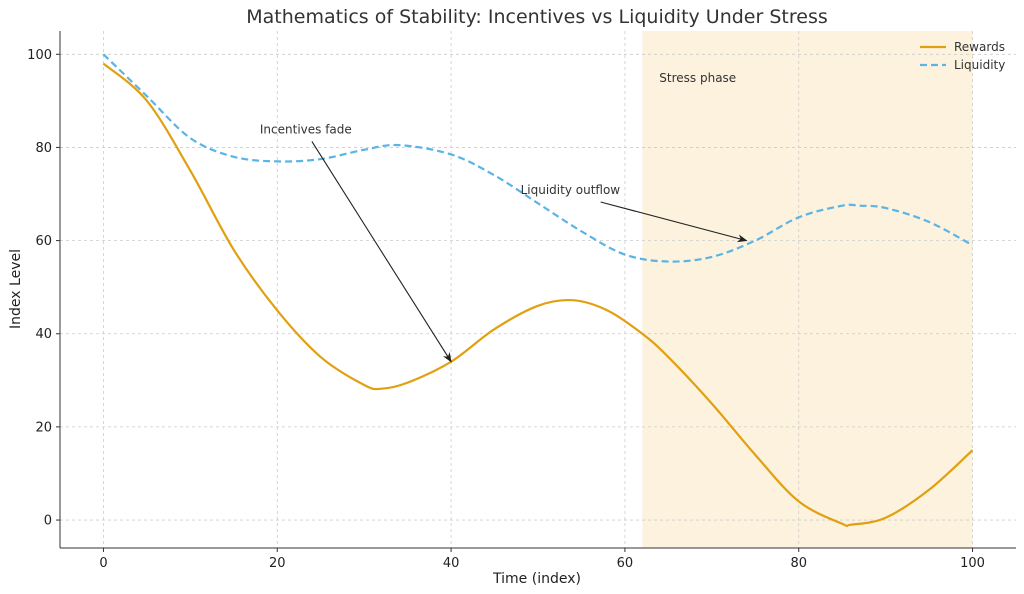 The width and height of the screenshot is (1024, 594). What do you see at coordinates (798, 563) in the screenshot?
I see `x-tick-label: 80` at bounding box center [798, 563].